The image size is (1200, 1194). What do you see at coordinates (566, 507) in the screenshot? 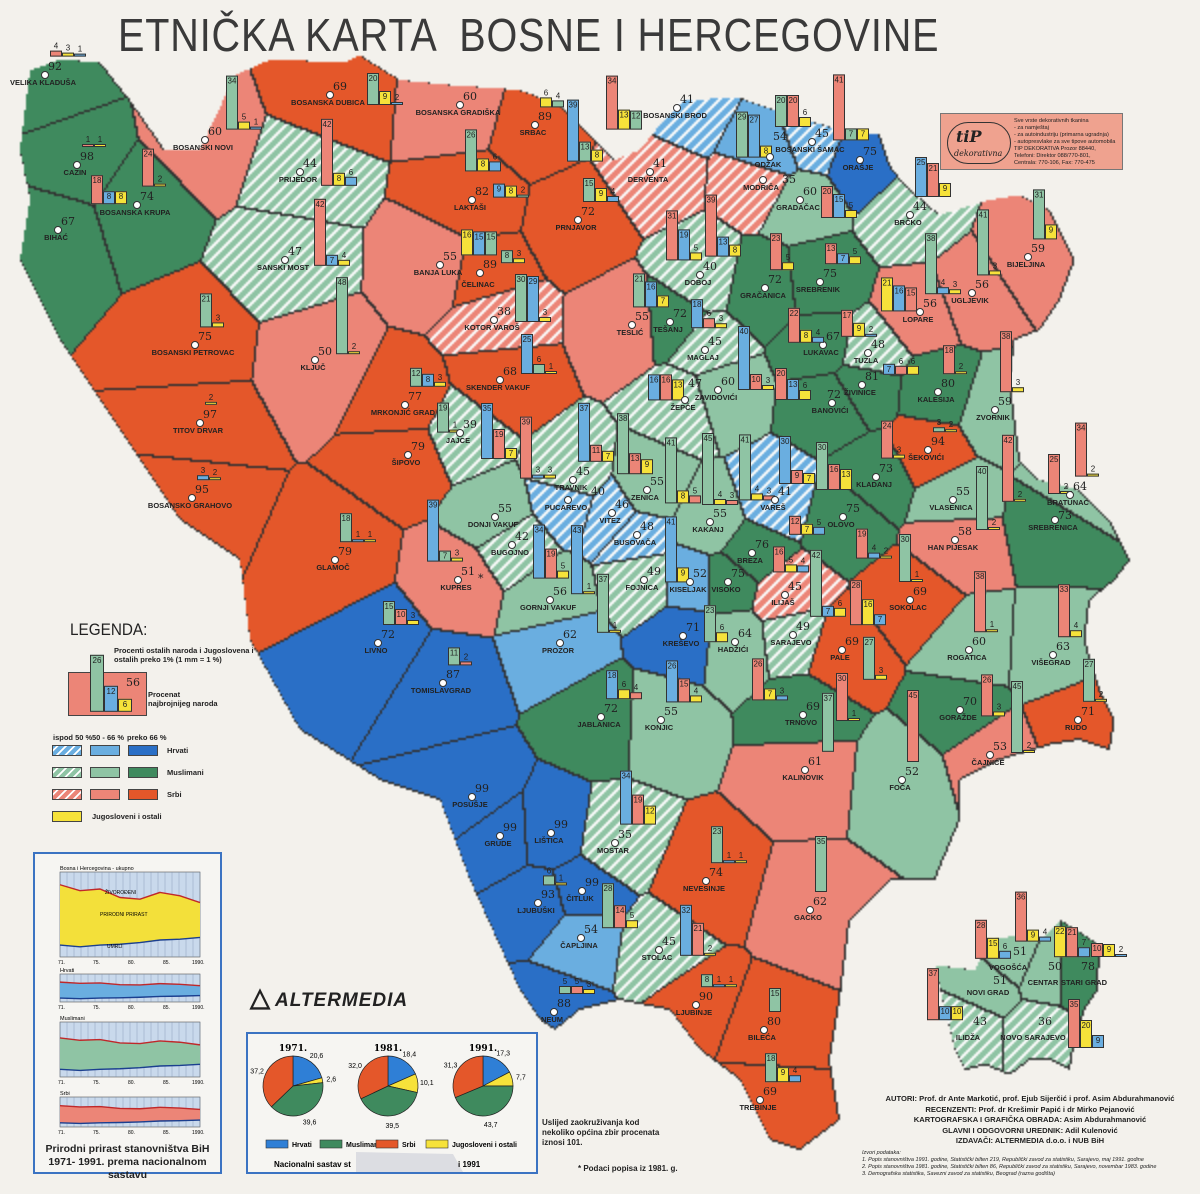
I see `municipality-name: Pucarevo` at bounding box center [566, 507].